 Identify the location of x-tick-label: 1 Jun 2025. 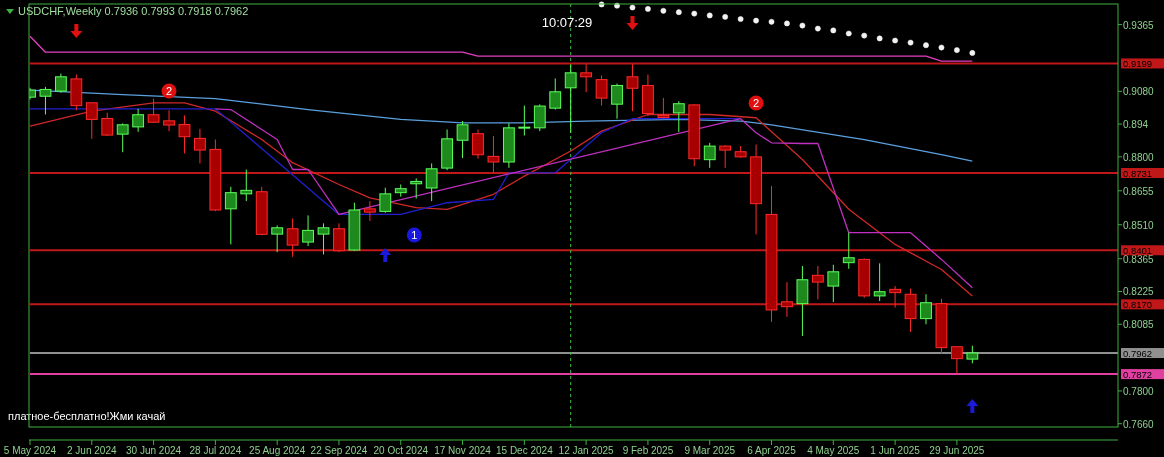
(895, 450).